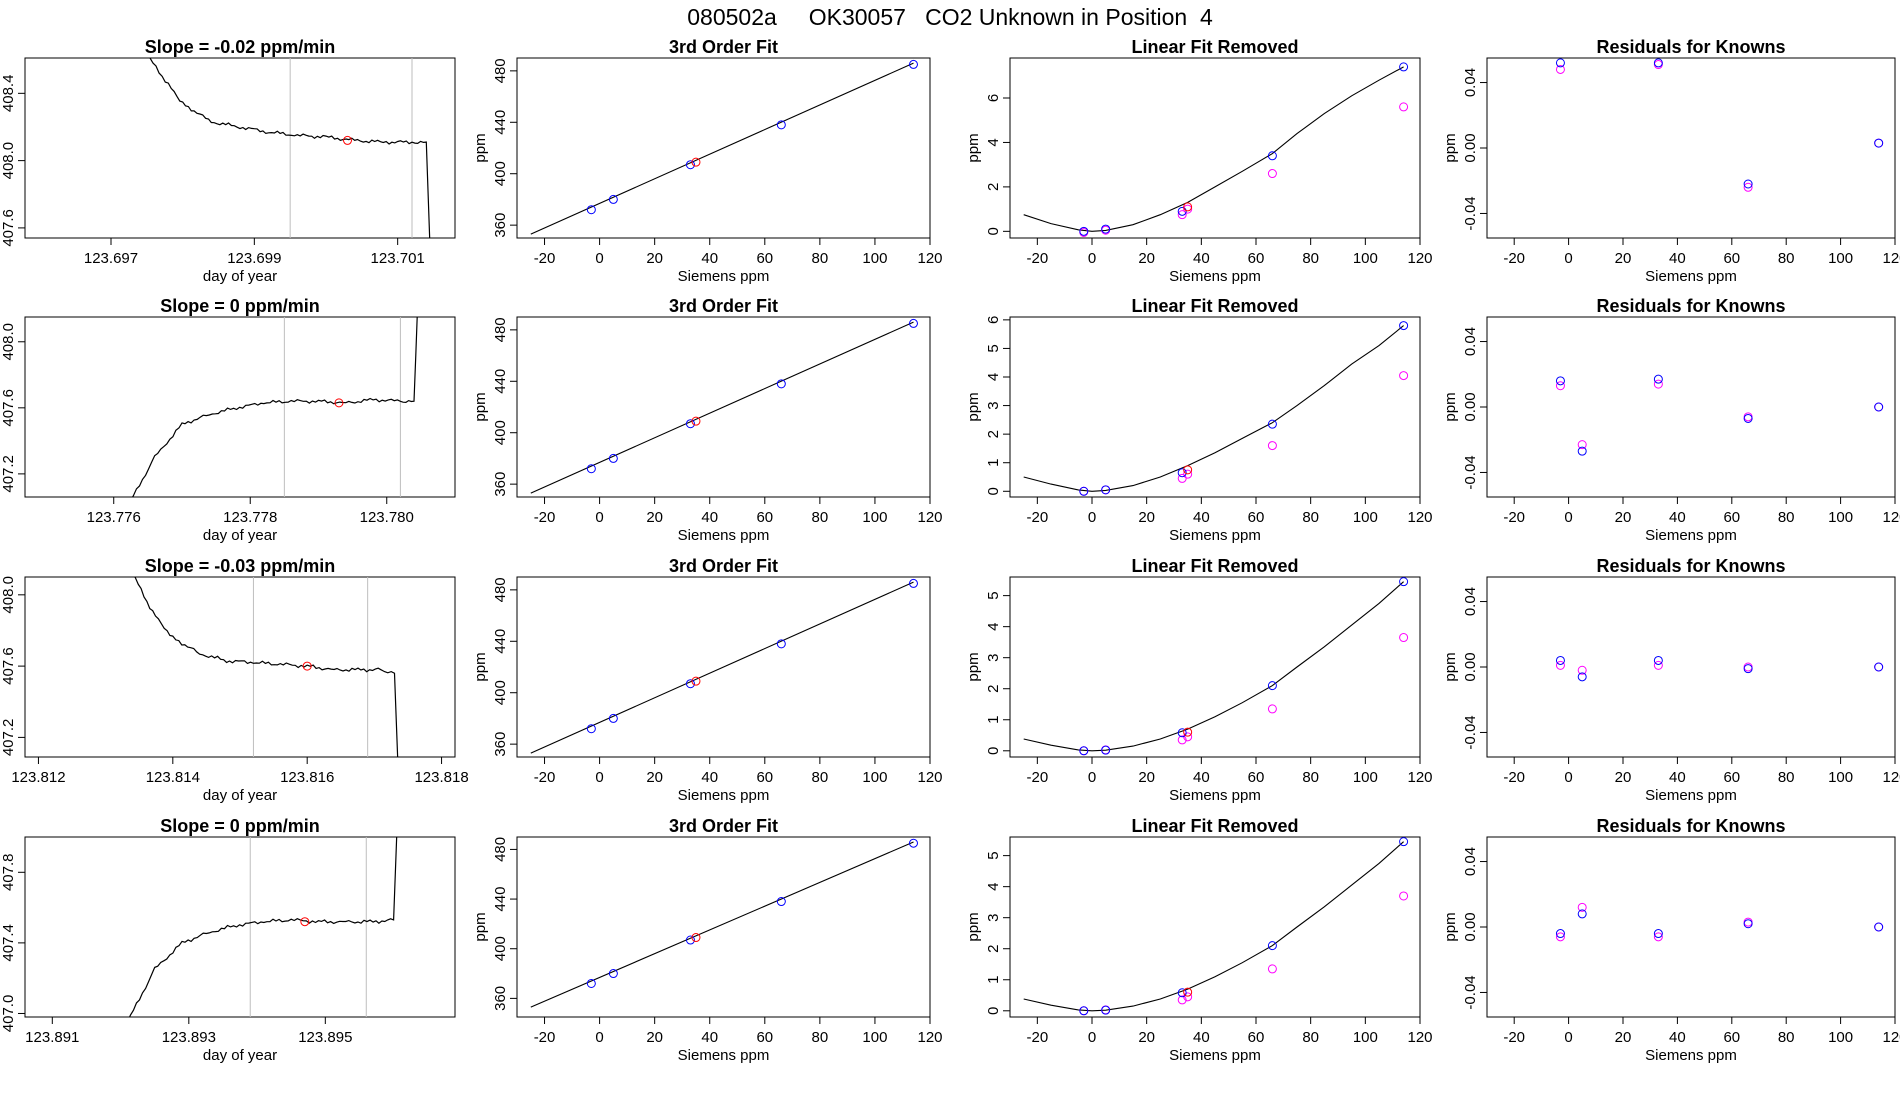 The height and width of the screenshot is (1100, 1900). What do you see at coordinates (240, 826) in the screenshot?
I see `plot-title: Slope = 0 ppm/min` at bounding box center [240, 826].